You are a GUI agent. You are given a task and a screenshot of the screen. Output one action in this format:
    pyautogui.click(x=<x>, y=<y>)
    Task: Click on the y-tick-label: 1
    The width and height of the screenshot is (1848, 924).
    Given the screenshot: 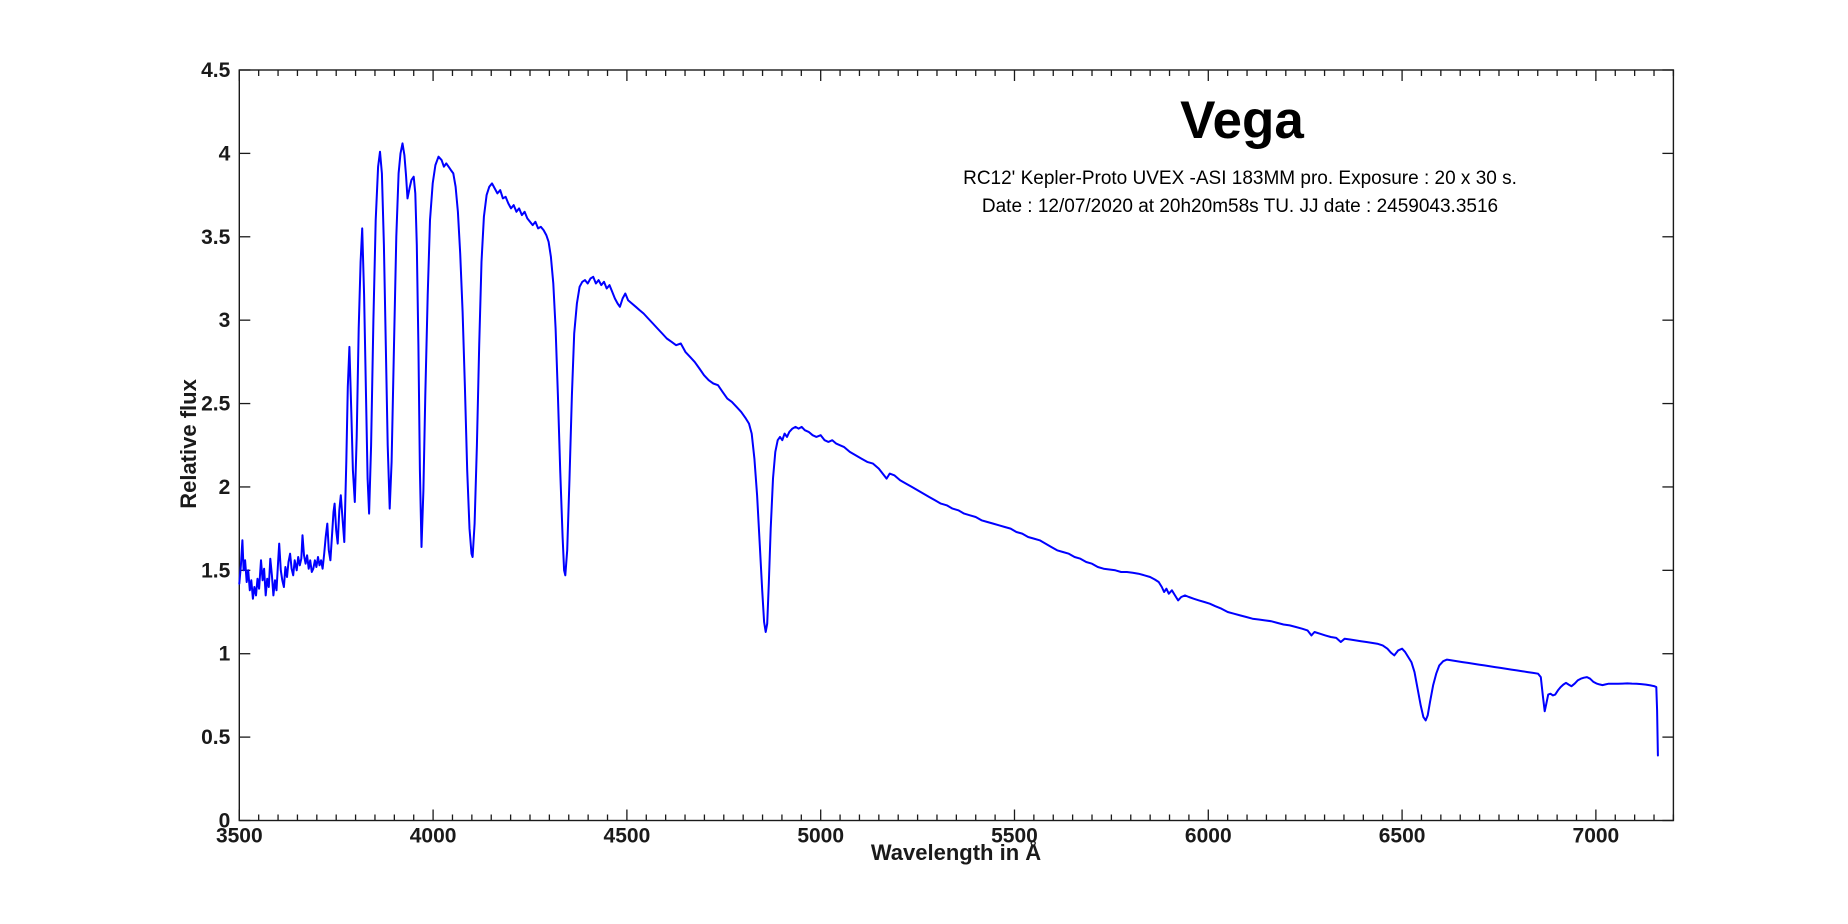 What is the action you would take?
    pyautogui.click(x=225, y=654)
    